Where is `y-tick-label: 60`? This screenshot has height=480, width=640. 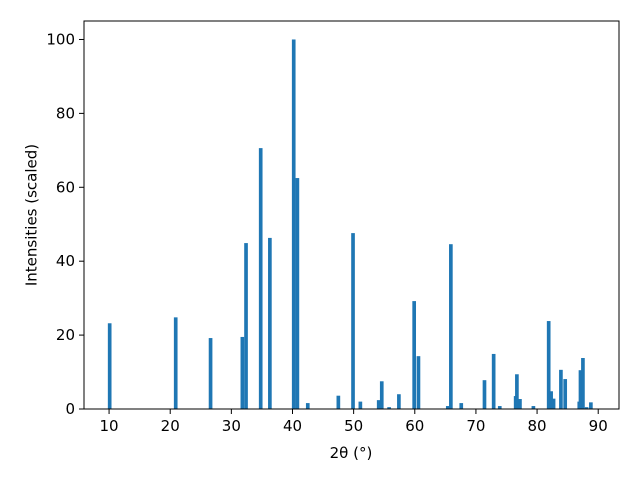 y-tick-label: 60 is located at coordinates (65, 187).